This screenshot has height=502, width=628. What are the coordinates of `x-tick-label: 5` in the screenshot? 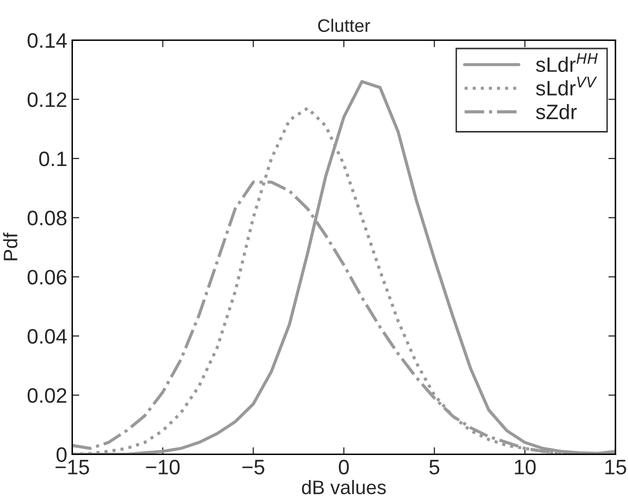 It's located at (434, 467).